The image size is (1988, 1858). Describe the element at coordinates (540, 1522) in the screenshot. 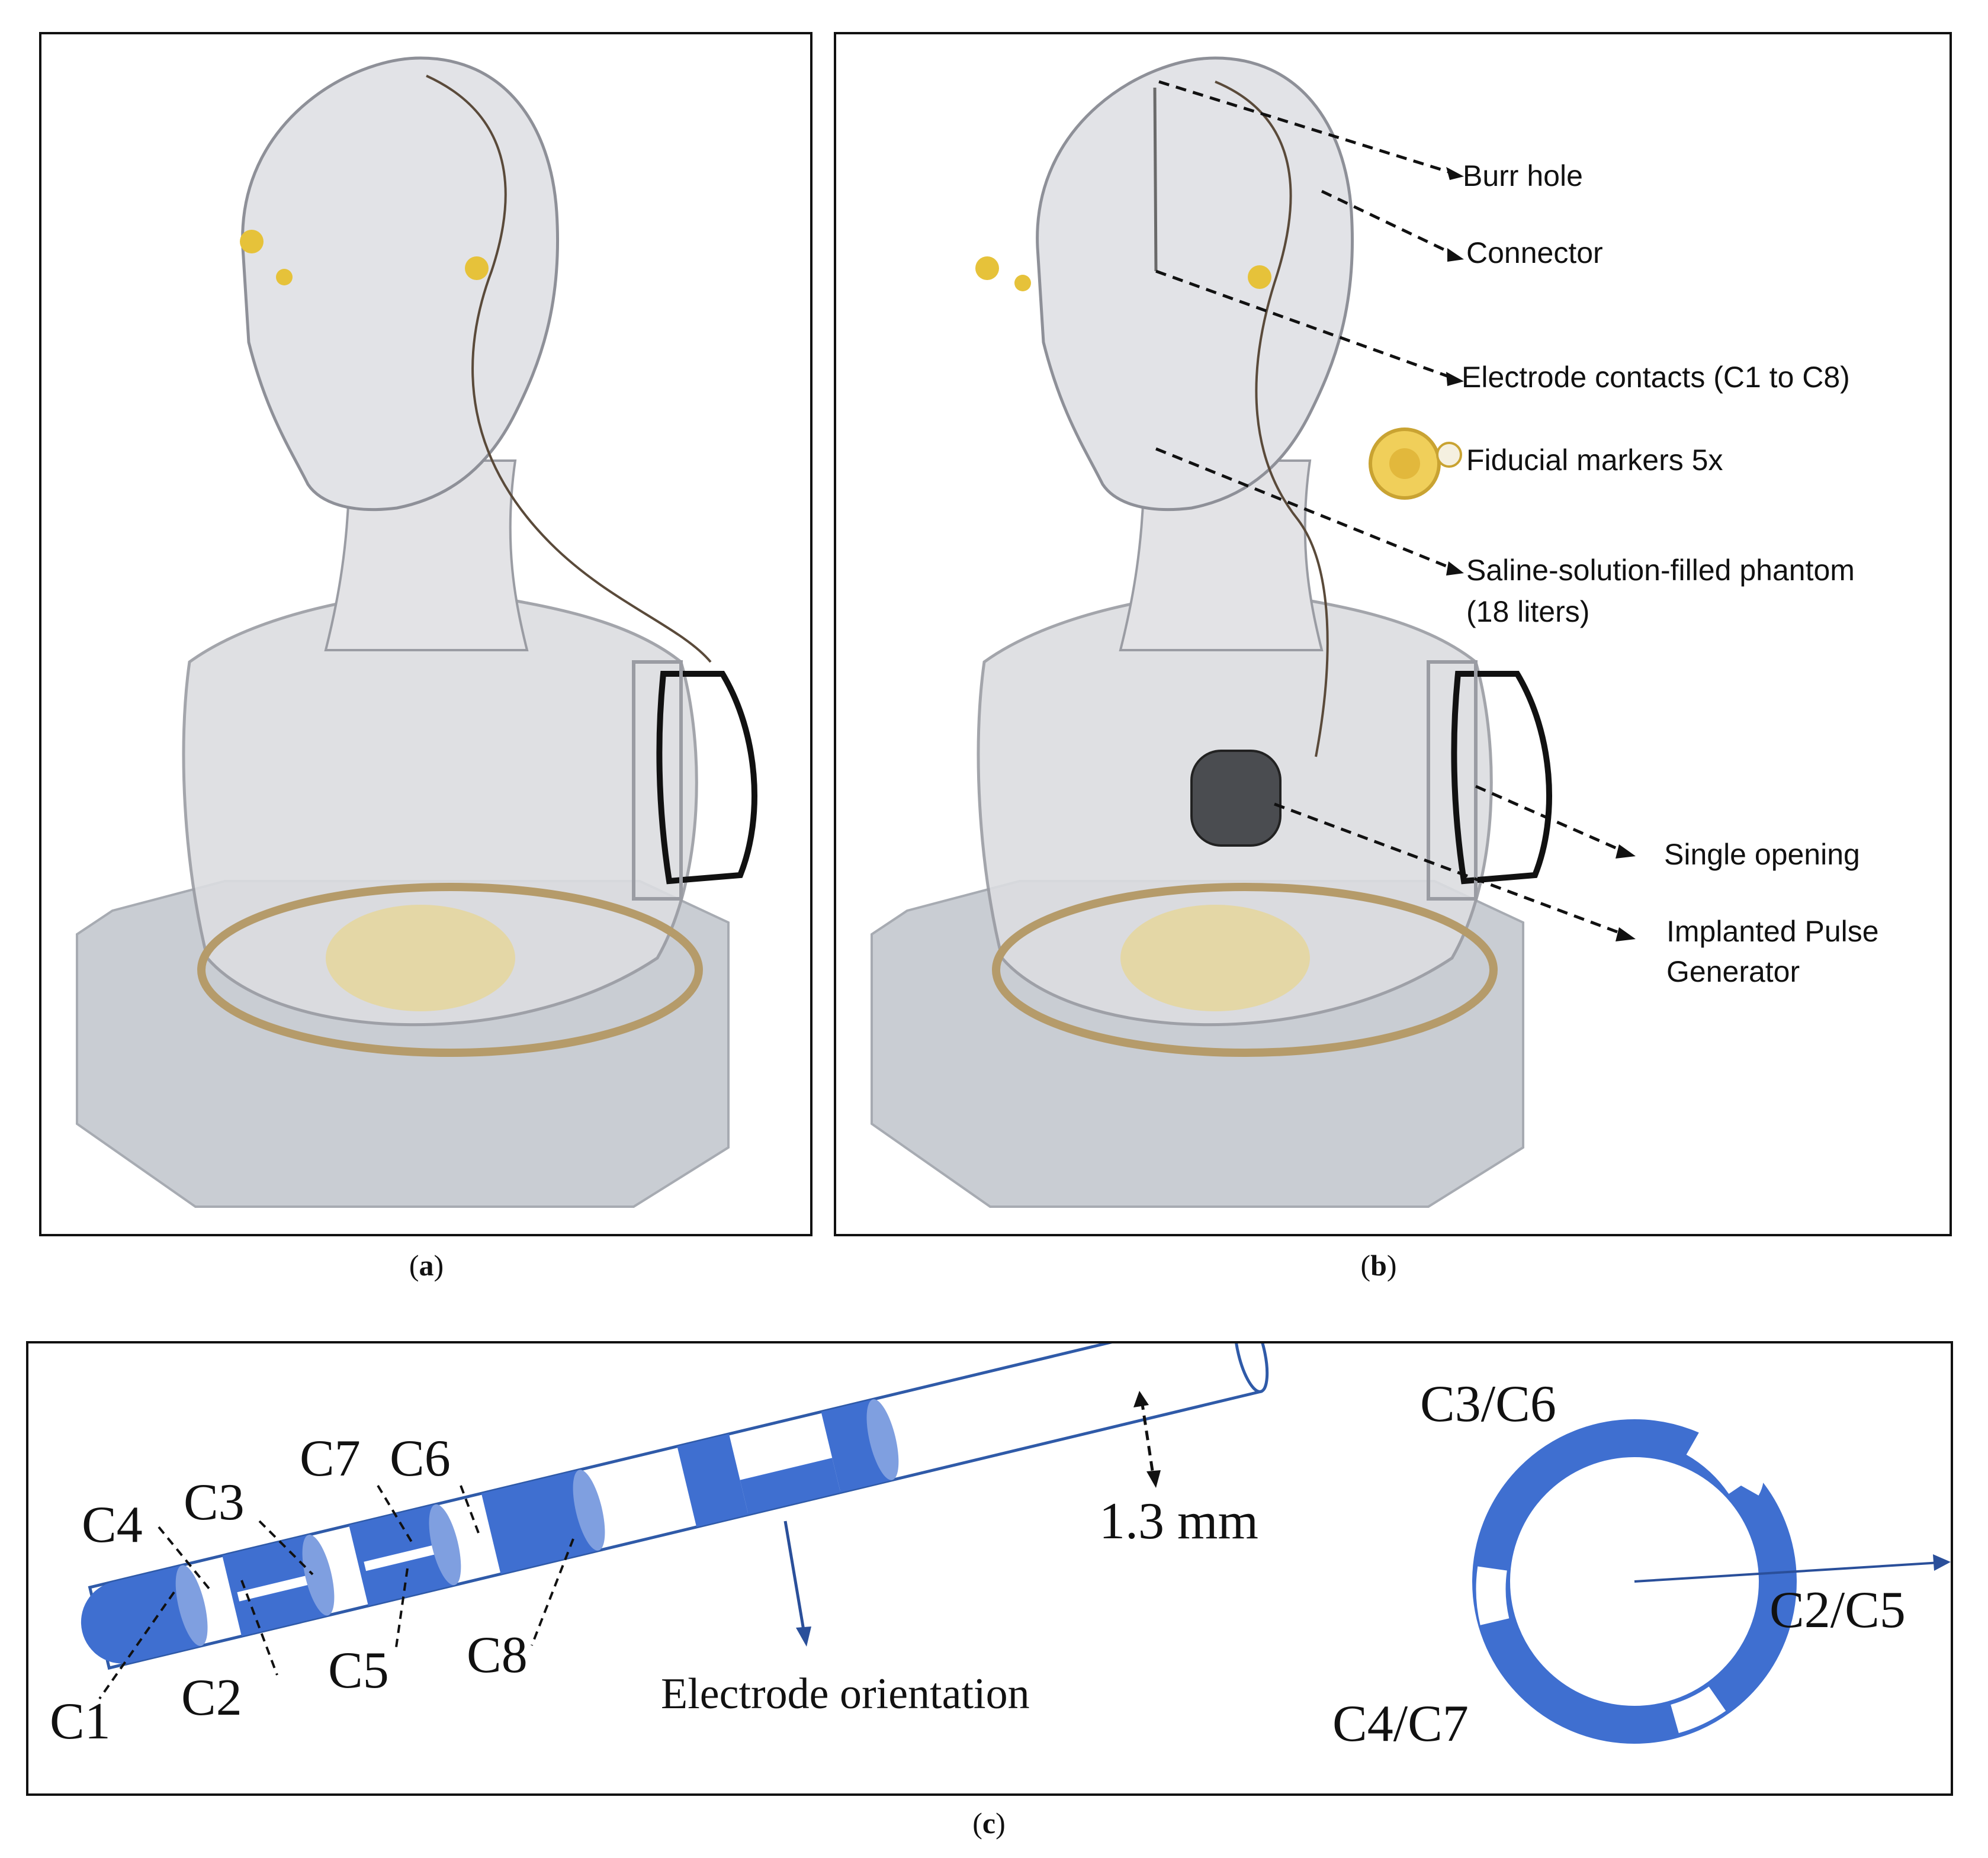

I see `contact-c8` at that location.